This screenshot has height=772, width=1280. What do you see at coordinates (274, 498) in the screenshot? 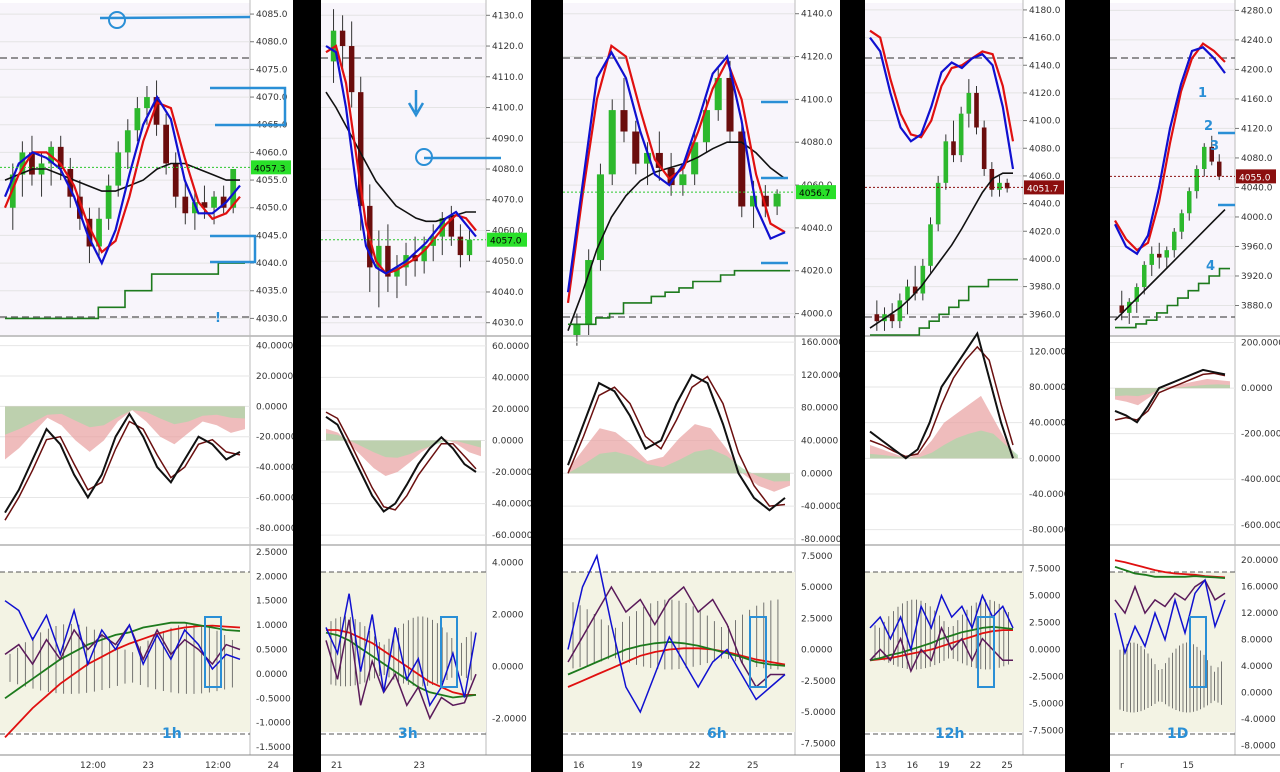
I see `macd-tick-label: -60.0000` at bounding box center [274, 498].